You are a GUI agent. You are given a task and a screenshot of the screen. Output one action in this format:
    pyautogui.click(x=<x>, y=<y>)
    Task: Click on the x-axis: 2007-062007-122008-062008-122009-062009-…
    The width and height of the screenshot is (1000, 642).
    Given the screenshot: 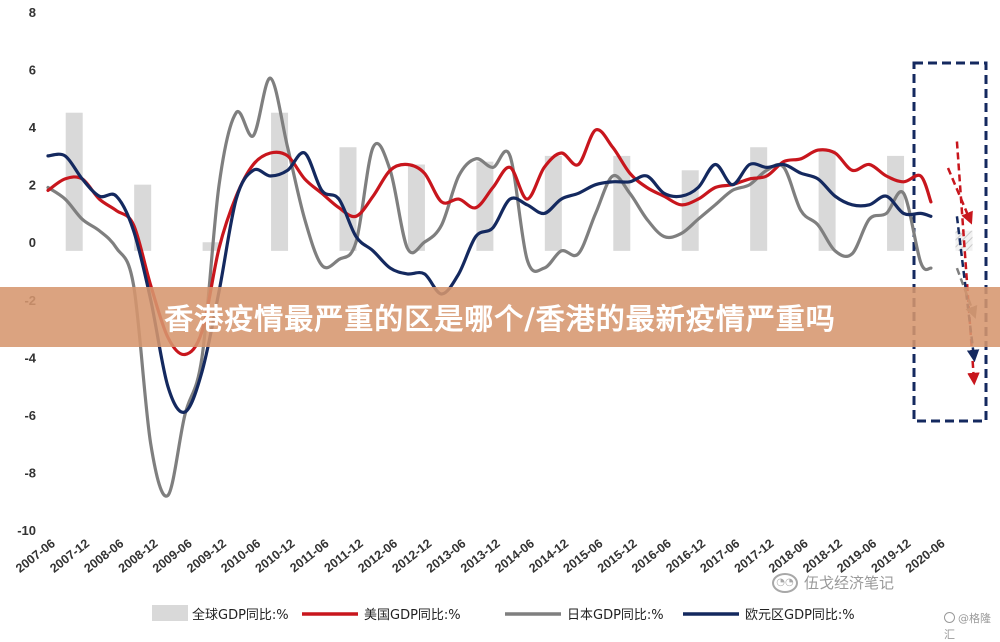 What is the action you would take?
    pyautogui.click(x=480, y=555)
    